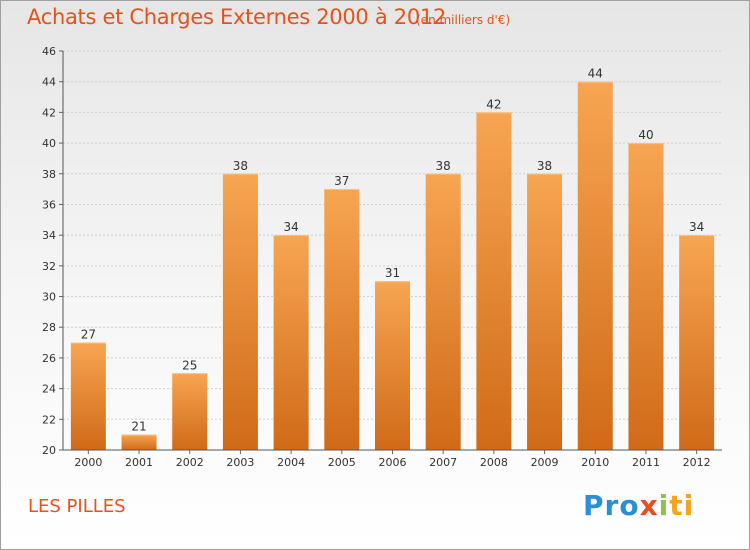  Describe the element at coordinates (49, 389) in the screenshot. I see `y-tick-label: 24` at that location.